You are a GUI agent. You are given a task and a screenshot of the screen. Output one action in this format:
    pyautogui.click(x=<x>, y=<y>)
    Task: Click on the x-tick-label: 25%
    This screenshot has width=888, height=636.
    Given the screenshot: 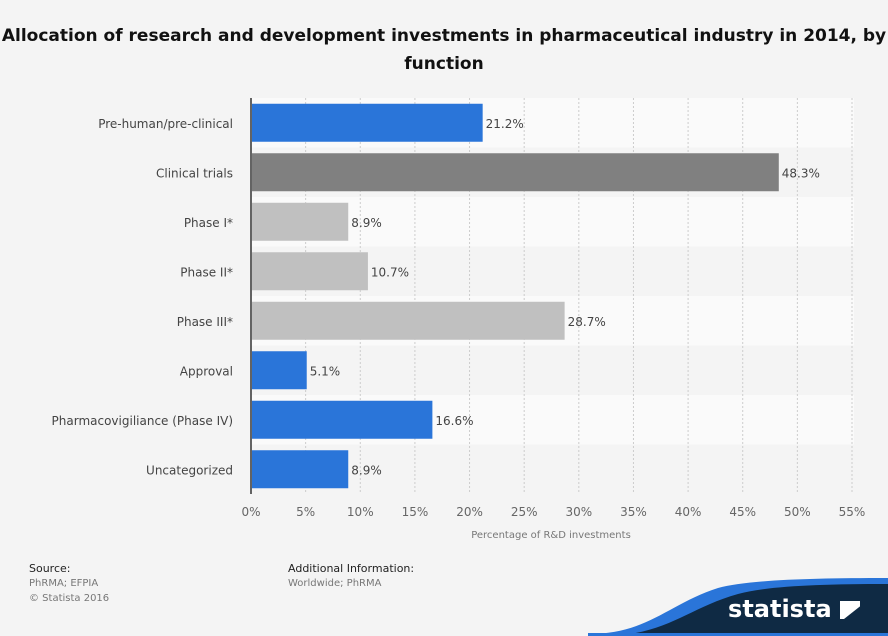 What is the action you would take?
    pyautogui.click(x=524, y=512)
    